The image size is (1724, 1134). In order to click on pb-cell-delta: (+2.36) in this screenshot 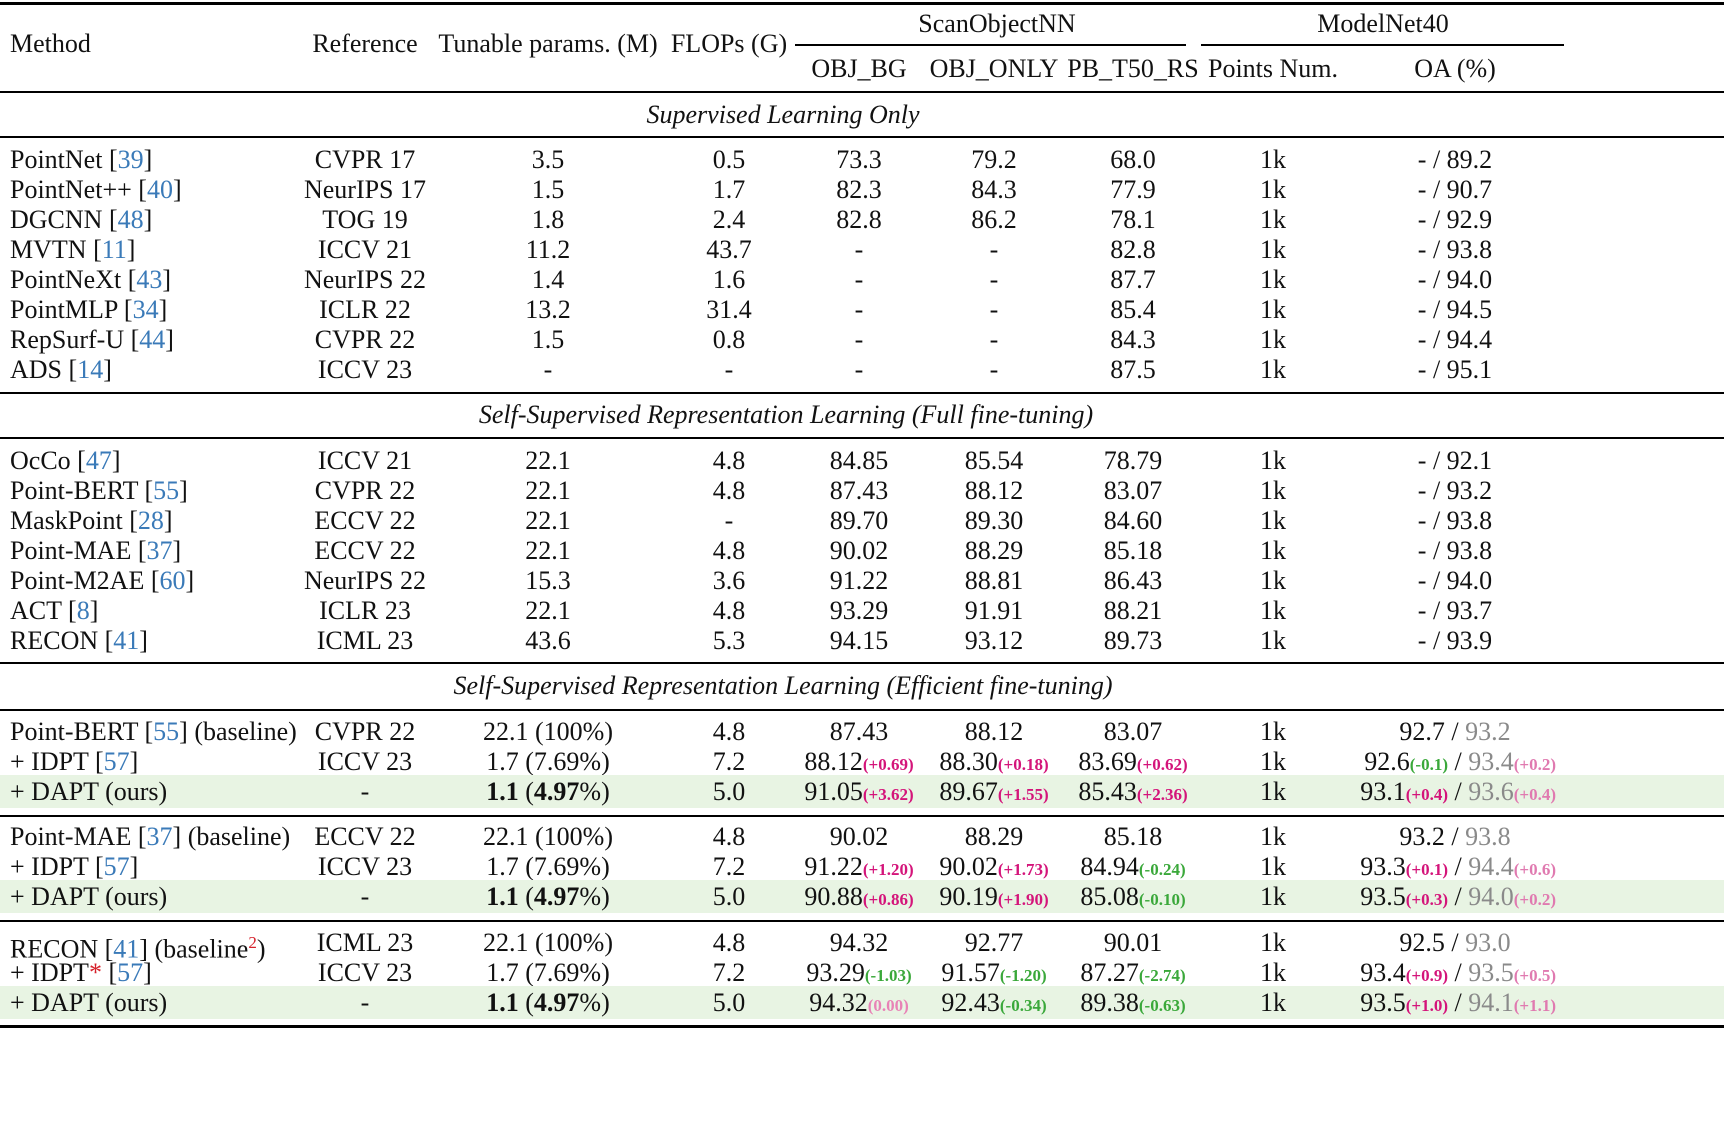, I will do `click(1162, 794)`.